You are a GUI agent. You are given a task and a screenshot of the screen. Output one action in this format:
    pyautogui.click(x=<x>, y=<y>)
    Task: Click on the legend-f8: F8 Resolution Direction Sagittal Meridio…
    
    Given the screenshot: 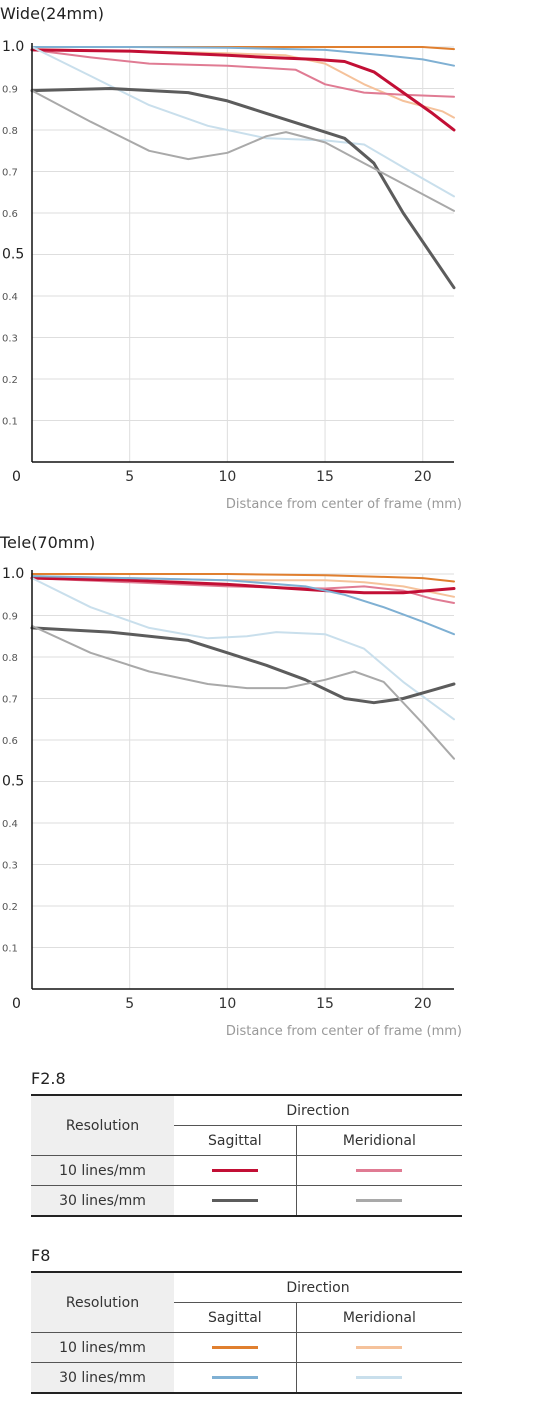 What is the action you would take?
    pyautogui.click(x=247, y=1320)
    